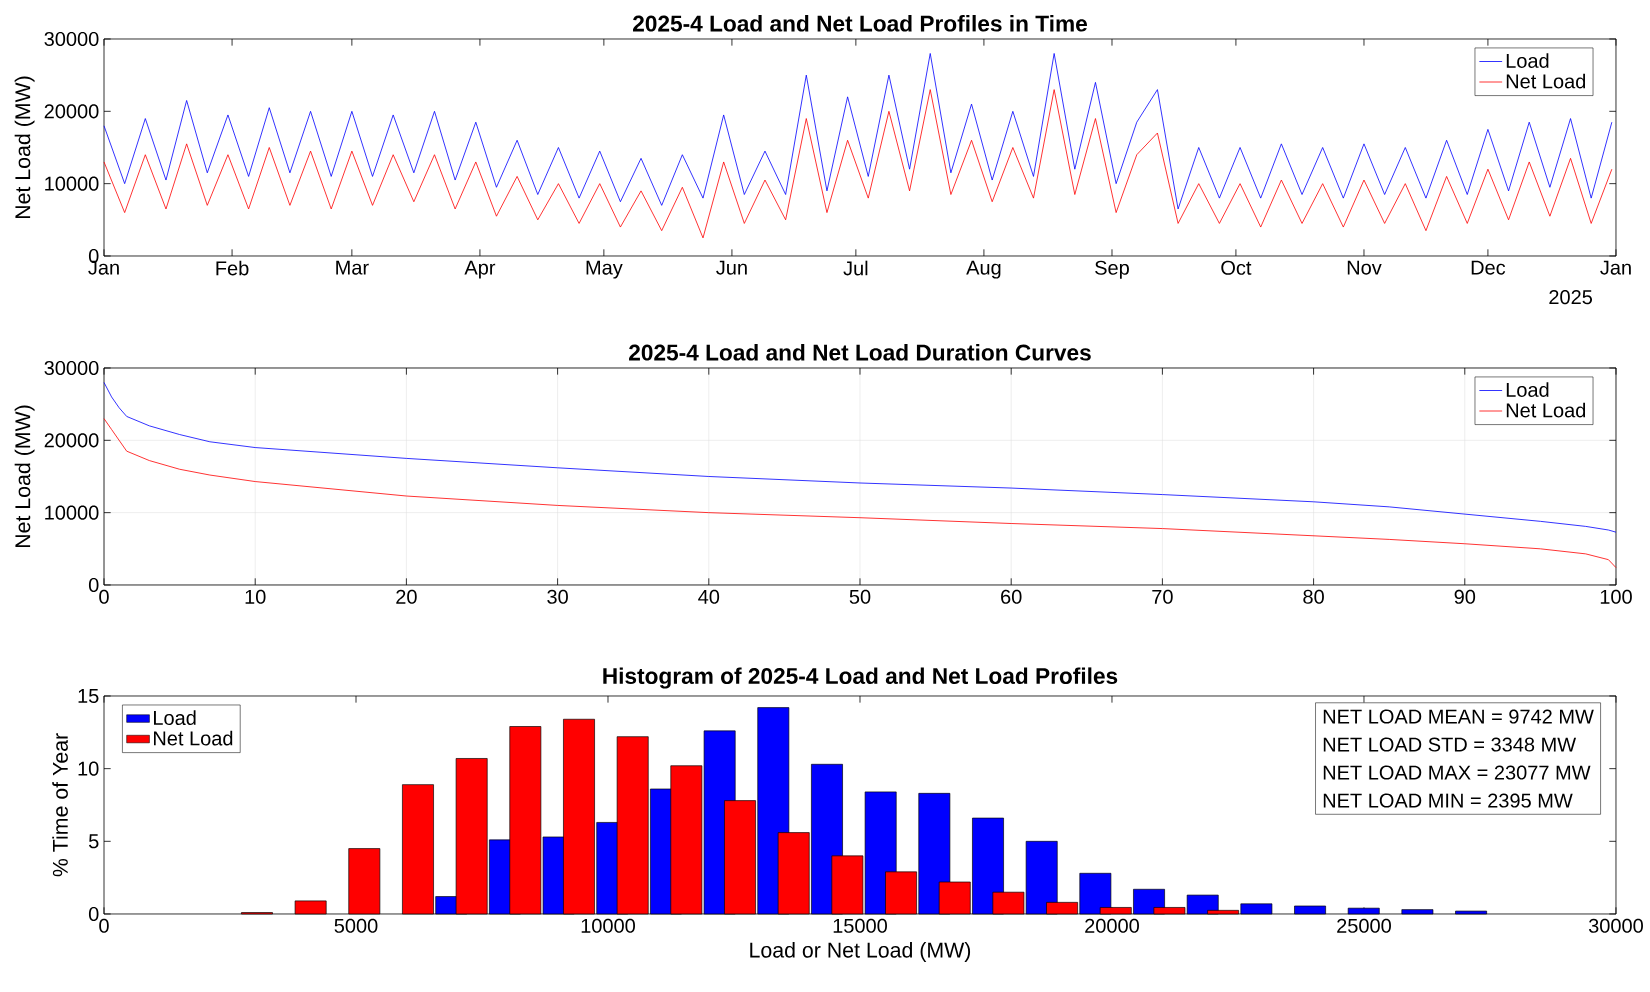 This screenshot has height=992, width=1650. I want to click on x-tick-label: Nov, so click(1364, 267).